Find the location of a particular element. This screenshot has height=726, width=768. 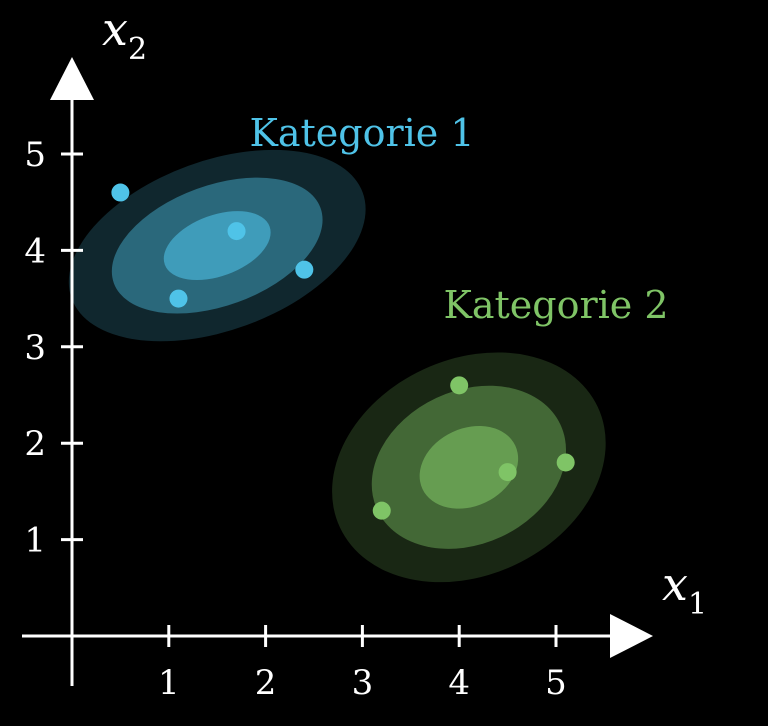

x-axis-arrowhead is located at coordinates (631, 636).